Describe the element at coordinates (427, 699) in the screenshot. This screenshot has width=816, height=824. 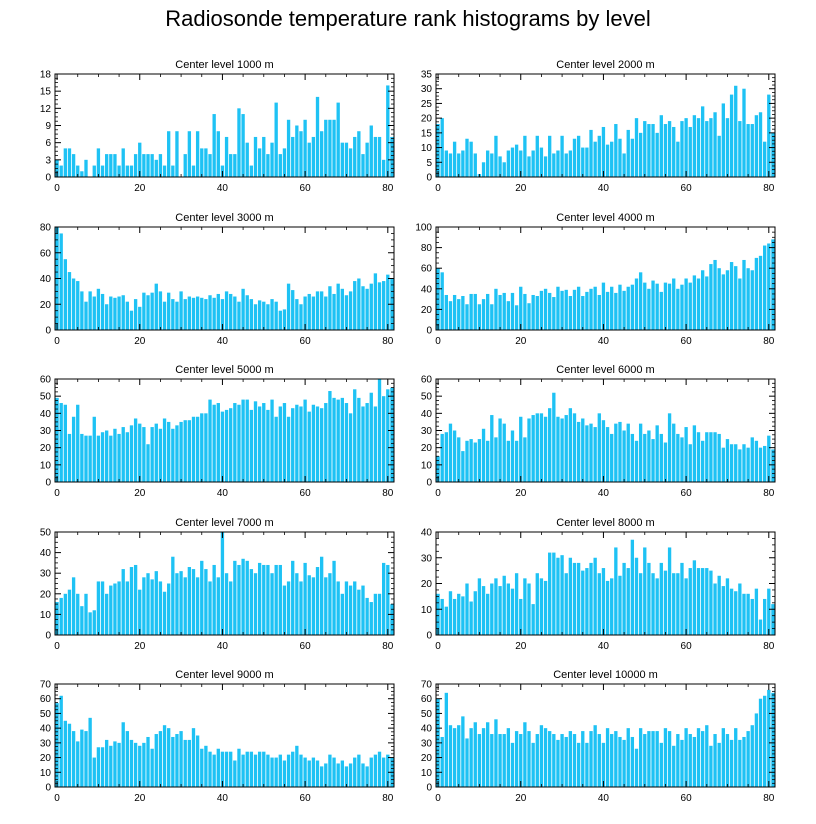
I see `y-tick-label: 60` at that location.